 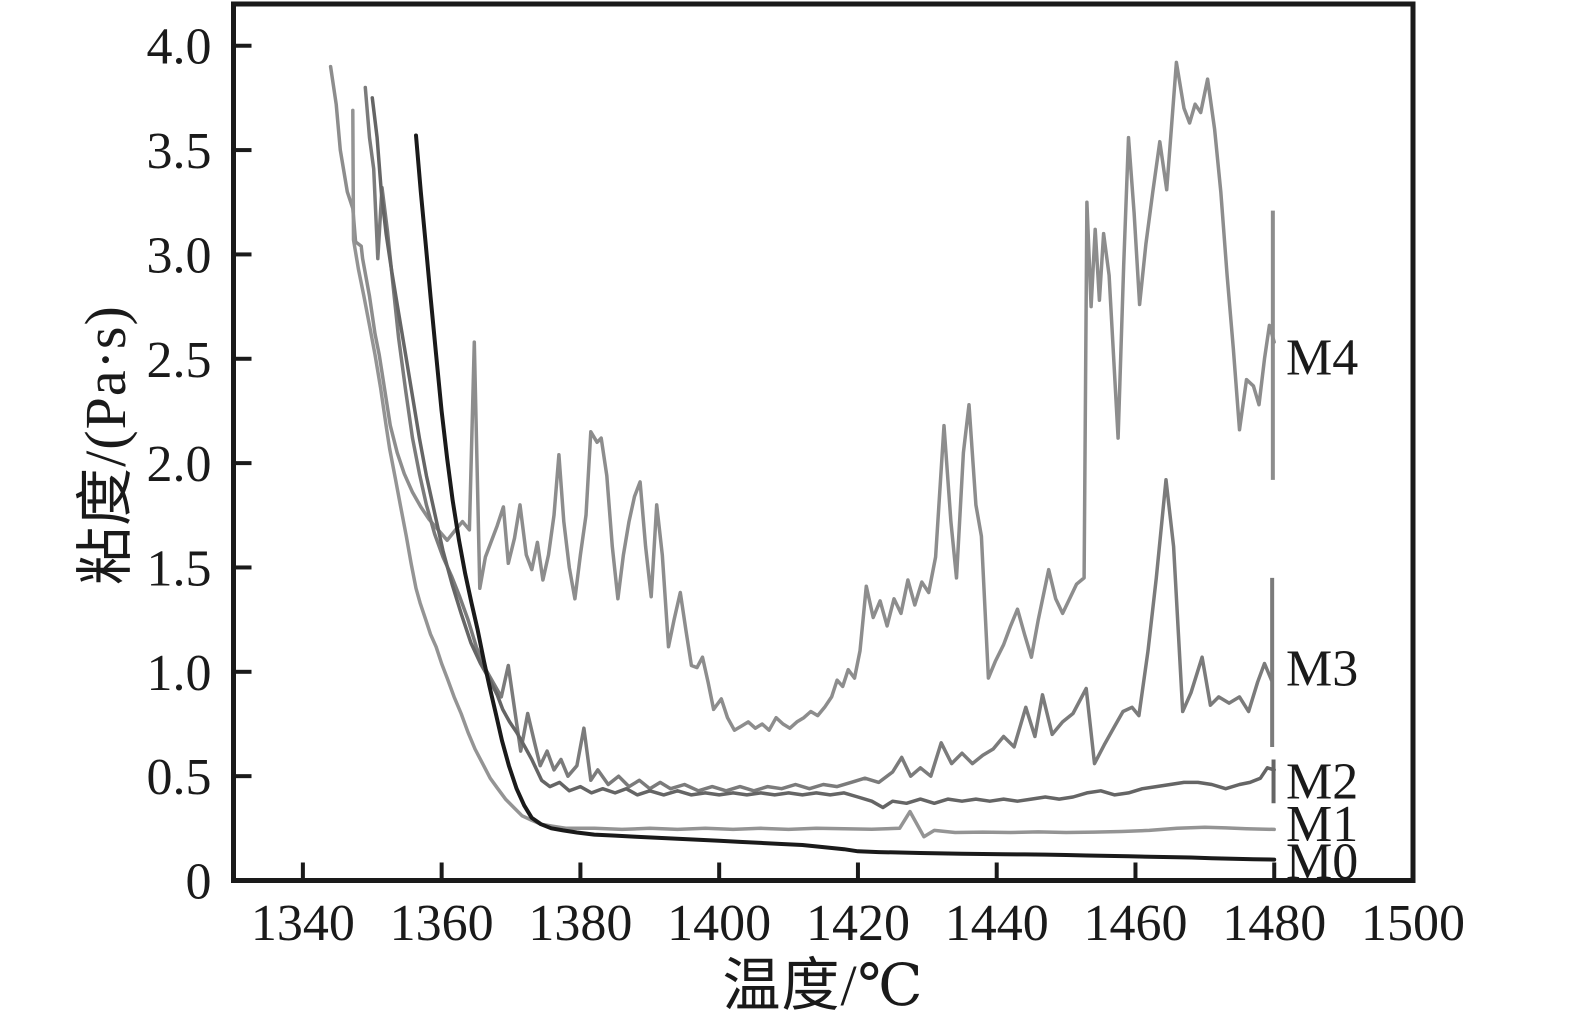 I want to click on series-label-M2: M2, so click(x=1322, y=781).